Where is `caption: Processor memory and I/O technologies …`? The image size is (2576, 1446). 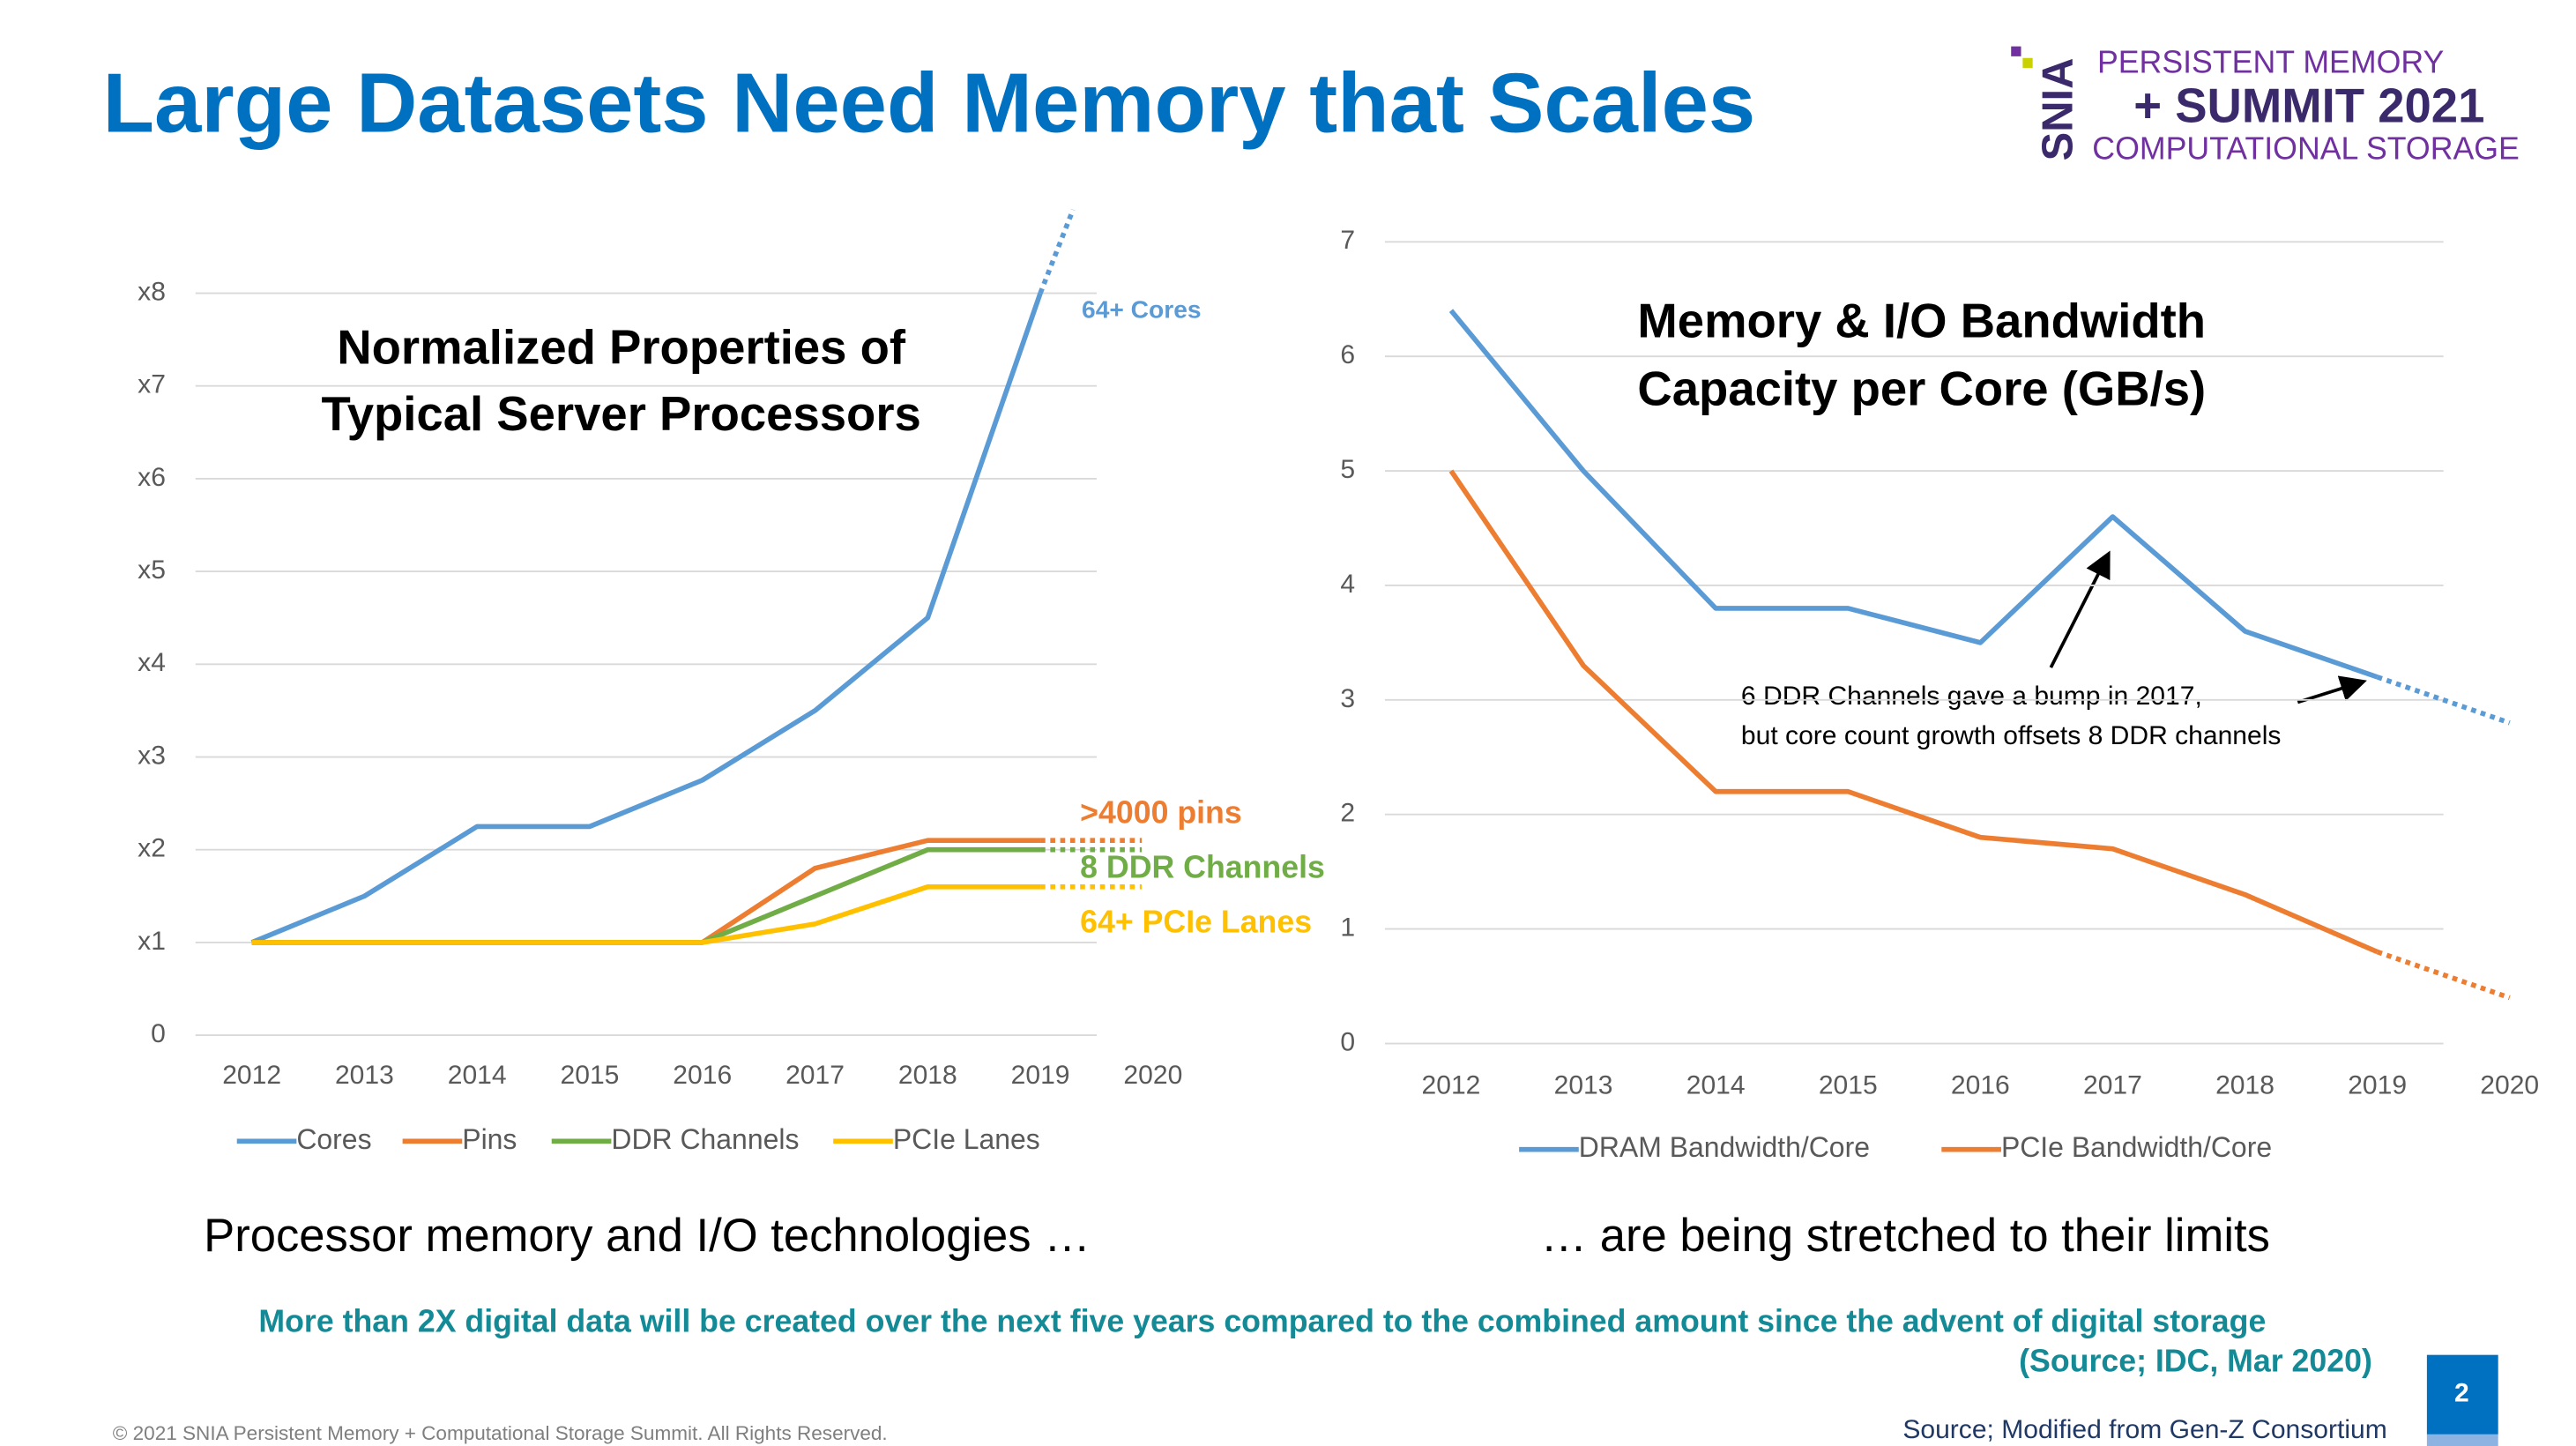
caption: Processor memory and I/O technologies … is located at coordinates (648, 1236).